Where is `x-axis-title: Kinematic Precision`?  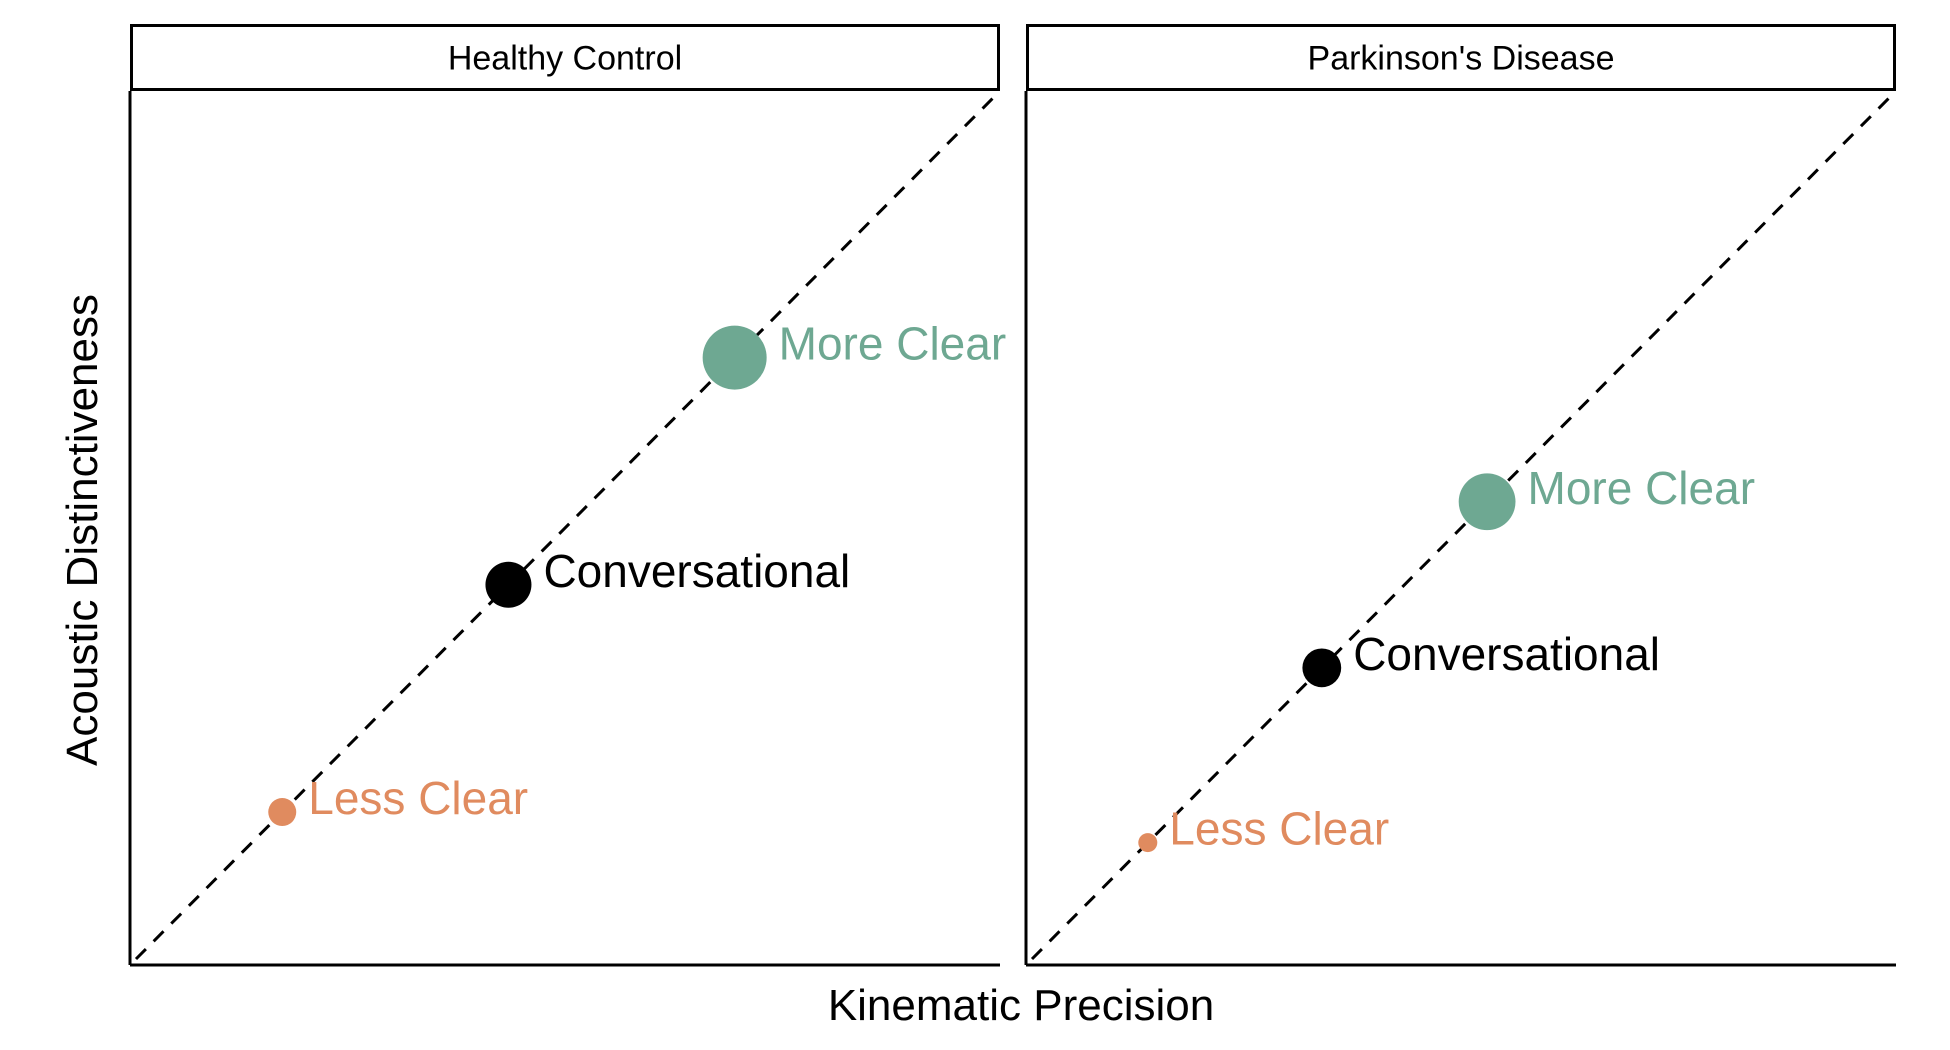
x-axis-title: Kinematic Precision is located at coordinates (1021, 1005).